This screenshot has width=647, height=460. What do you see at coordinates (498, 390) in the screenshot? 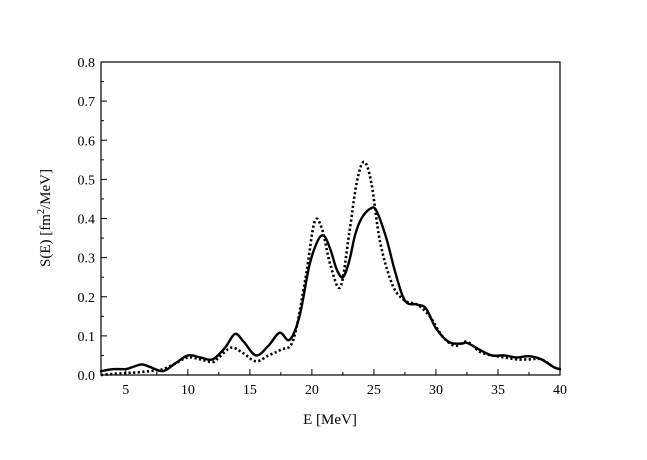
I see `x-tick-label: 35` at bounding box center [498, 390].